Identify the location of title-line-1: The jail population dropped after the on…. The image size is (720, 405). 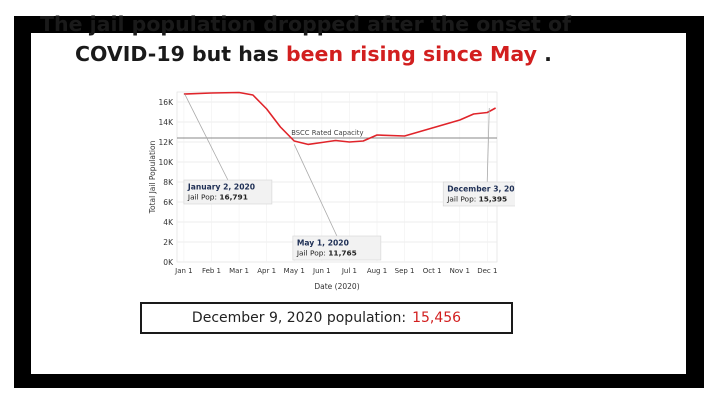
(305, 24).